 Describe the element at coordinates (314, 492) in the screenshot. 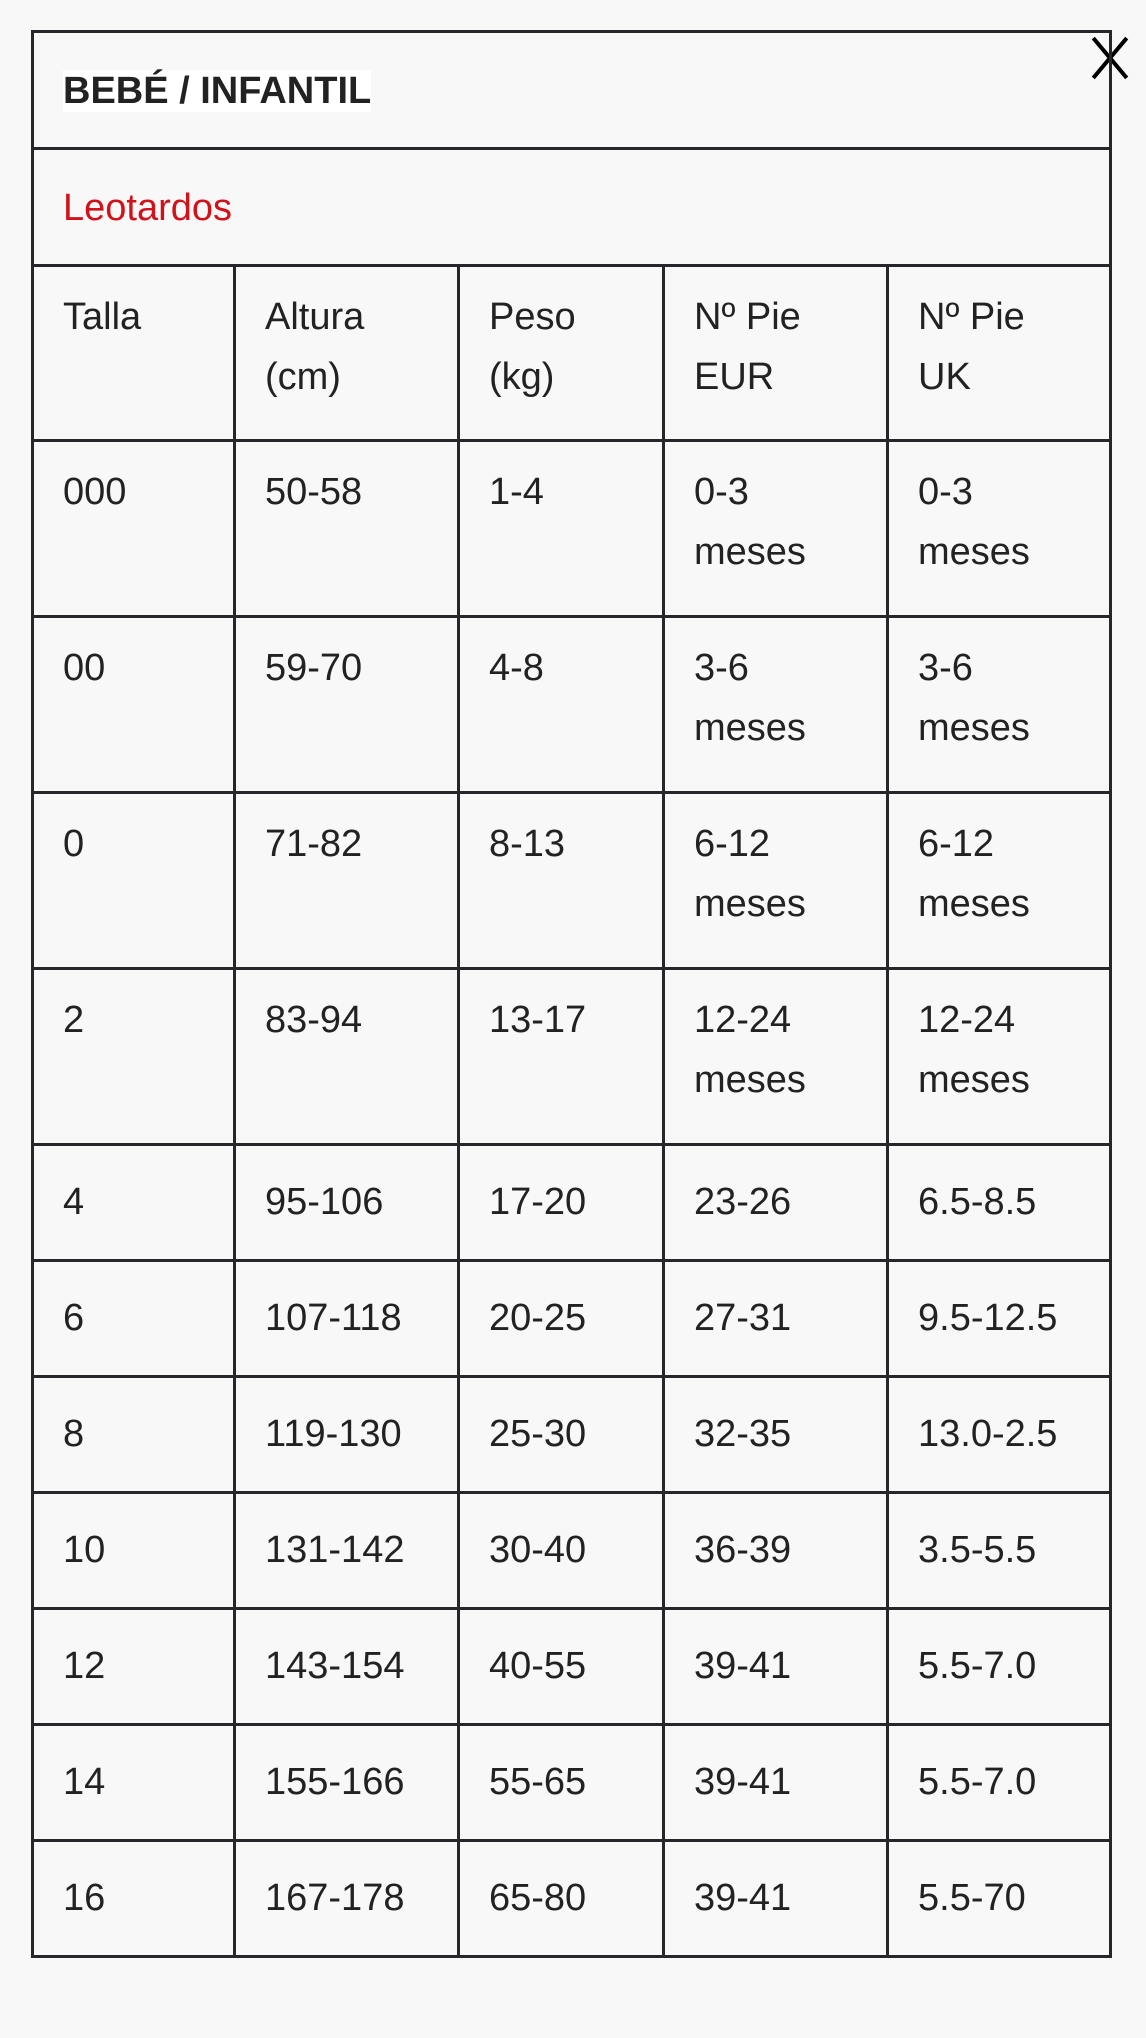

I see `cell-text: 50-58` at that location.